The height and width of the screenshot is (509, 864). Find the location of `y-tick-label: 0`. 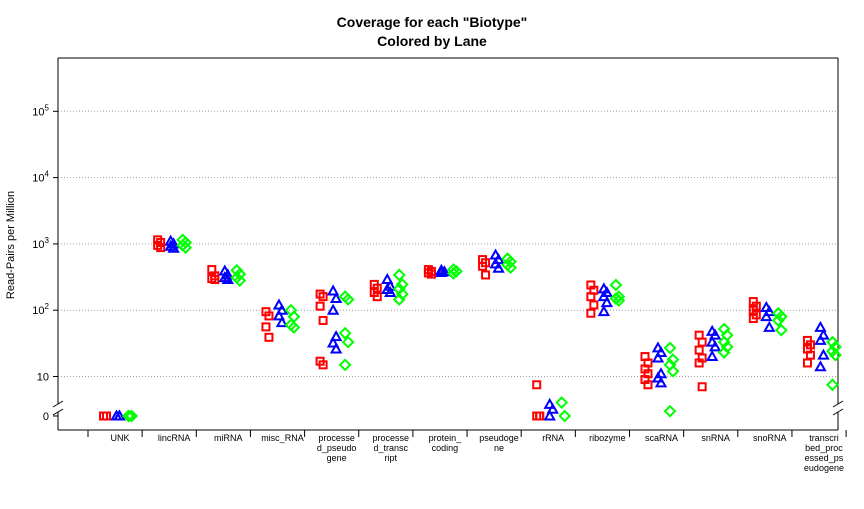

y-tick-label: 0 is located at coordinates (46, 417).